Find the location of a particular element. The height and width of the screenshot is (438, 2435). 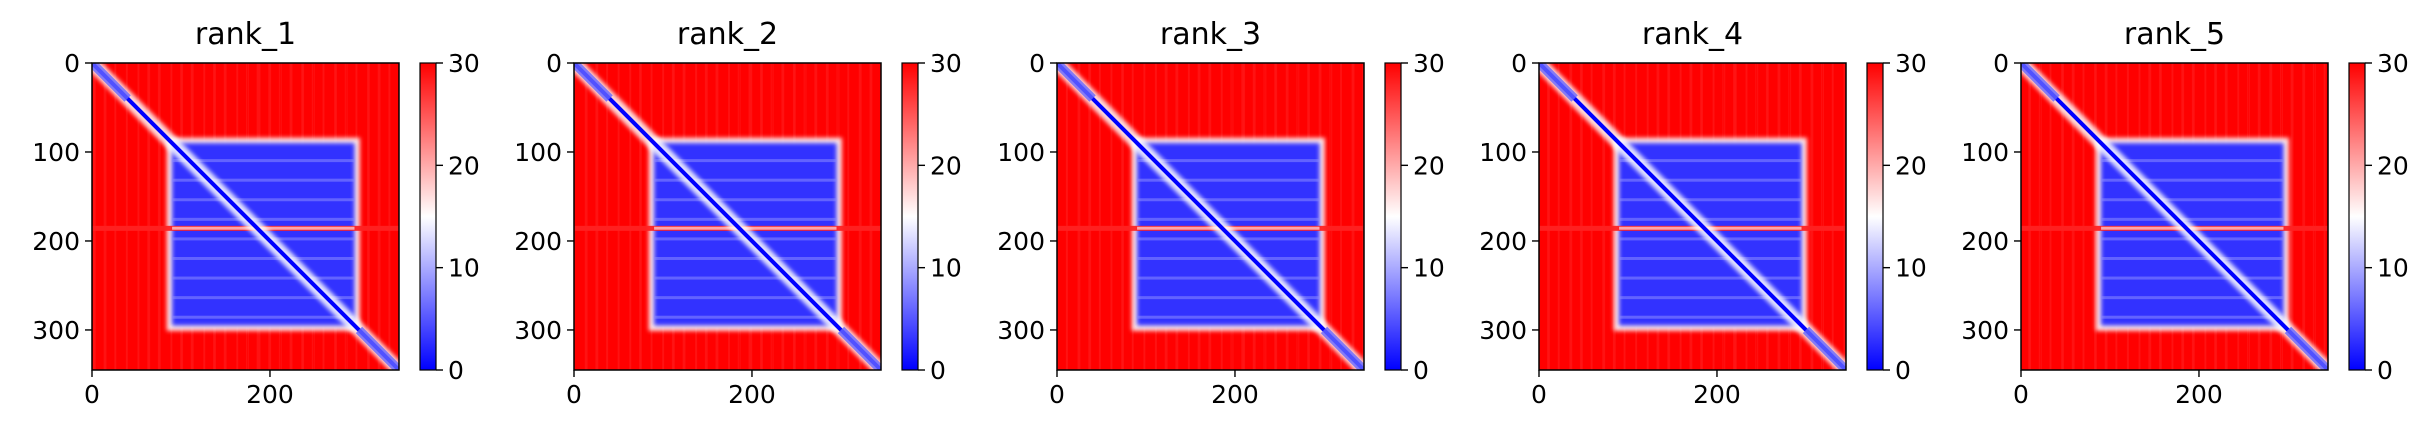

panel-title: rank_1 is located at coordinates (245, 34).